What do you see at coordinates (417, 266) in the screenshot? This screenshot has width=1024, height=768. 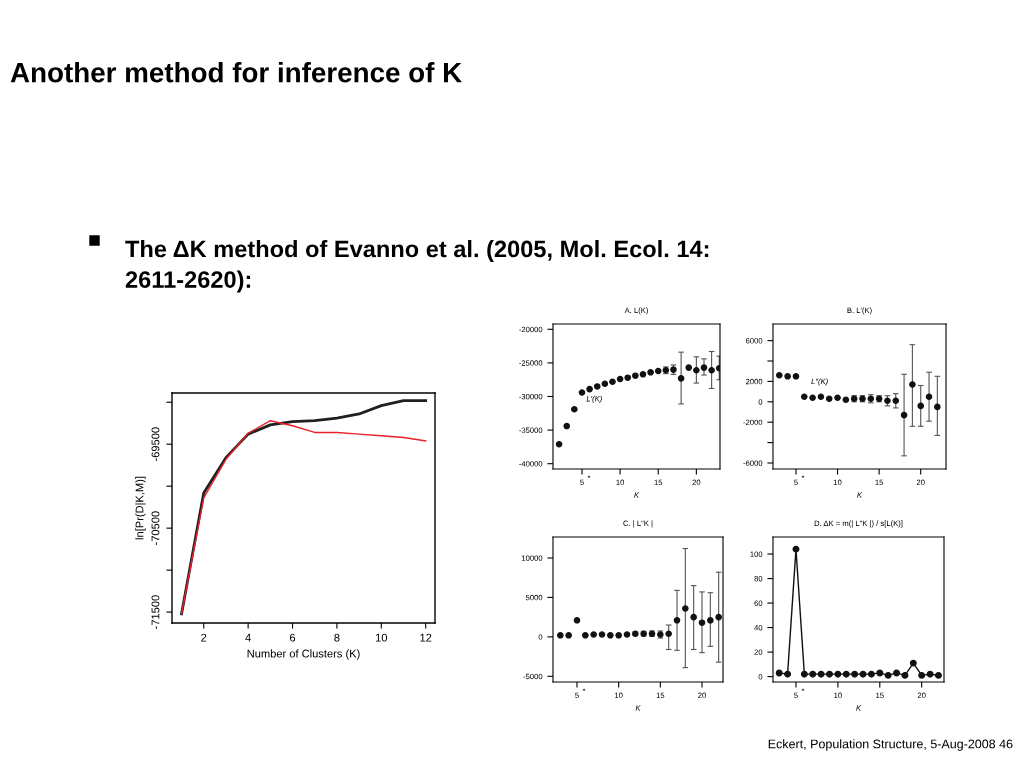 I see `text: The ΔK method of Evanno et al. (2005, Mol. Ecol. 14: 2611-2620):` at bounding box center [417, 266].